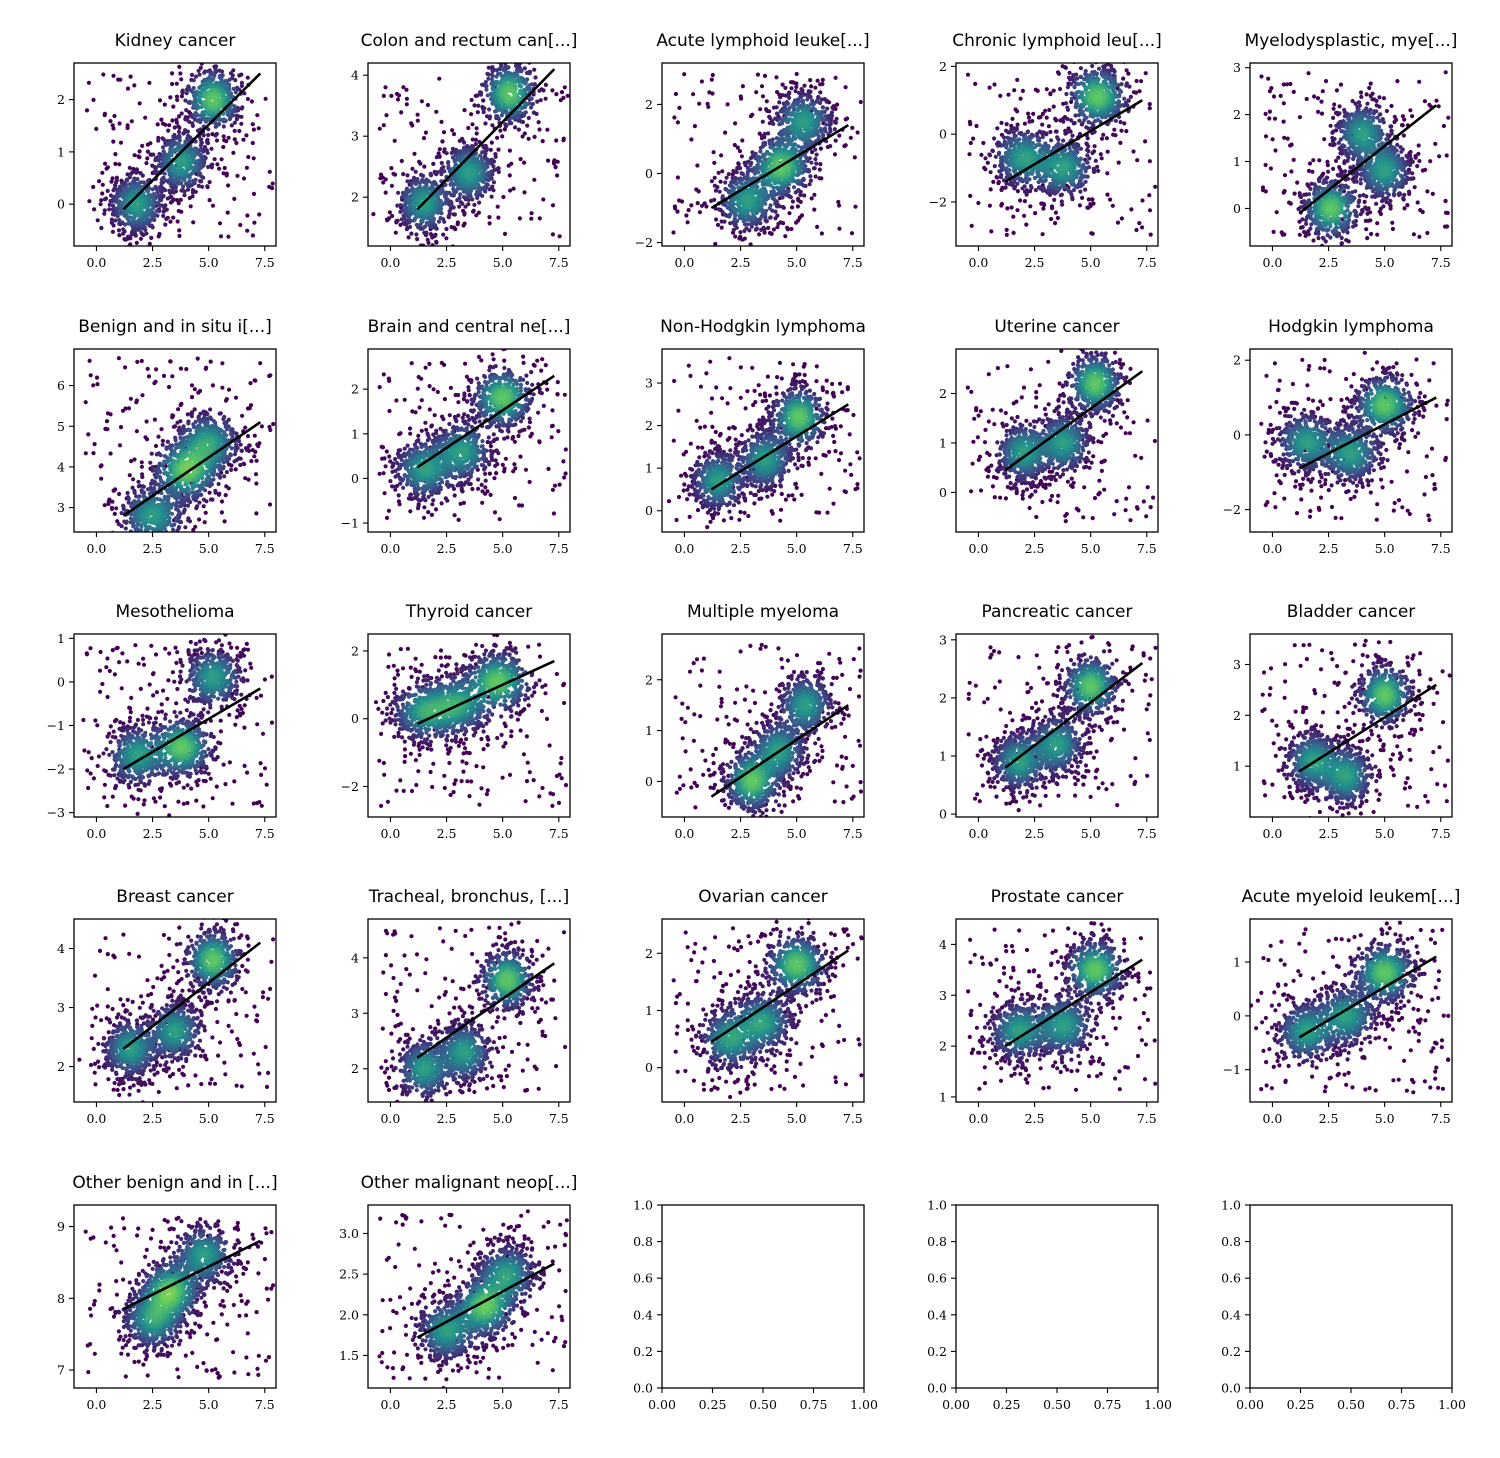  What do you see at coordinates (1061, 150) in the screenshot?
I see `scatter-points` at bounding box center [1061, 150].